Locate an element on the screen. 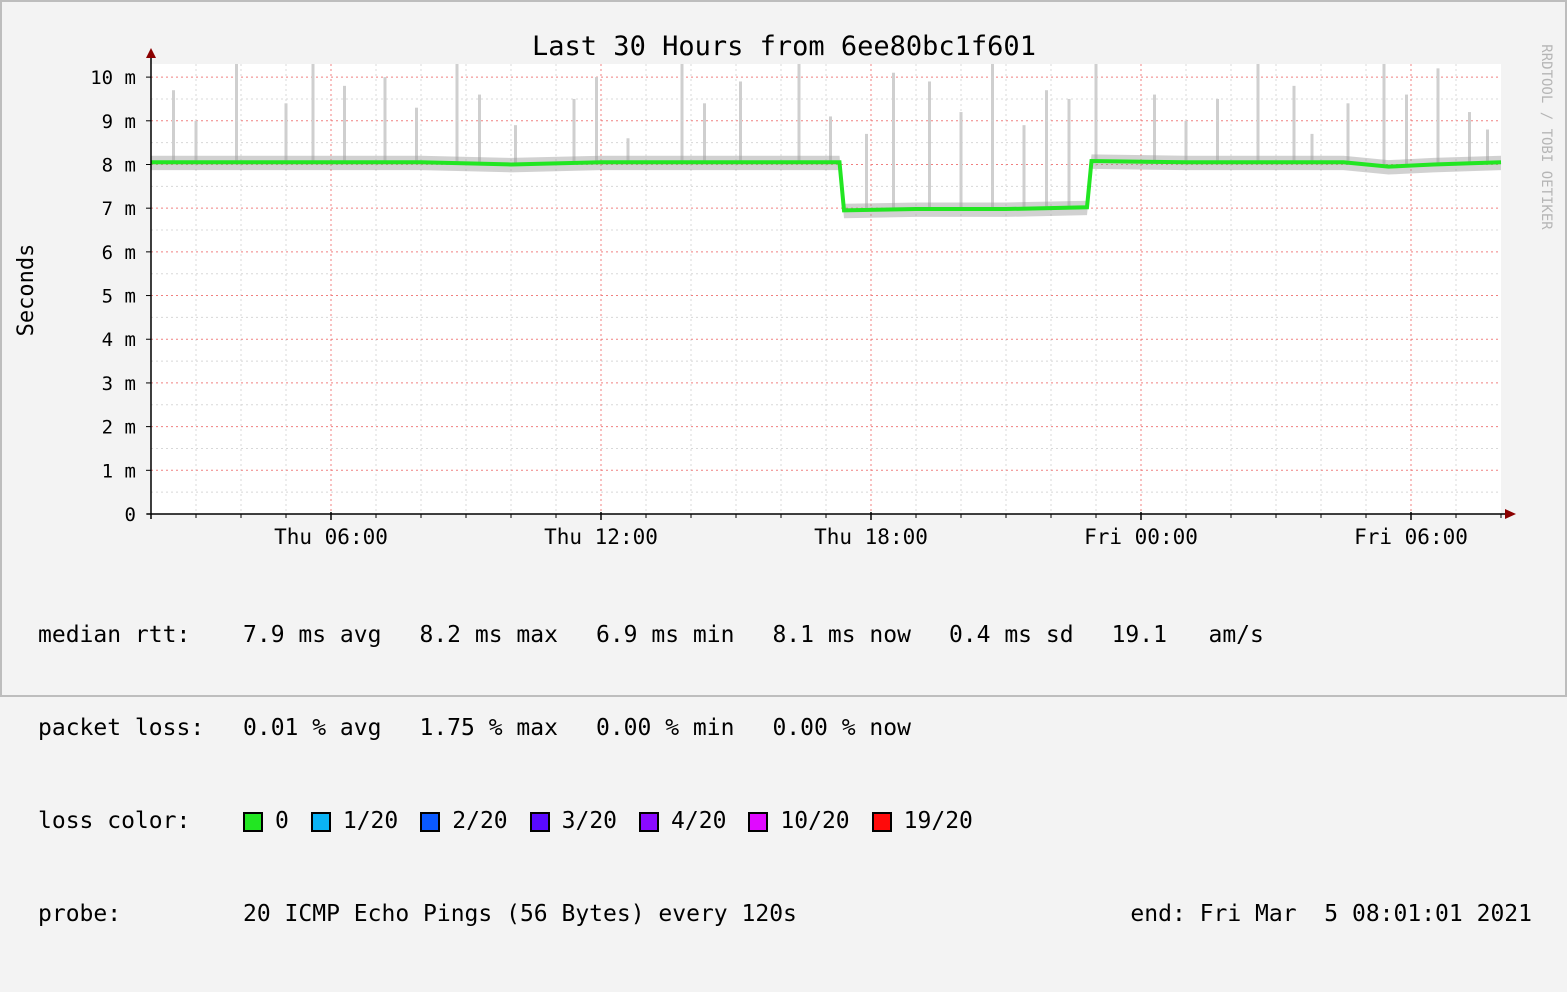 This screenshot has width=1567, height=992. packet-loss-avg: 0.01 % avg is located at coordinates (312, 728).